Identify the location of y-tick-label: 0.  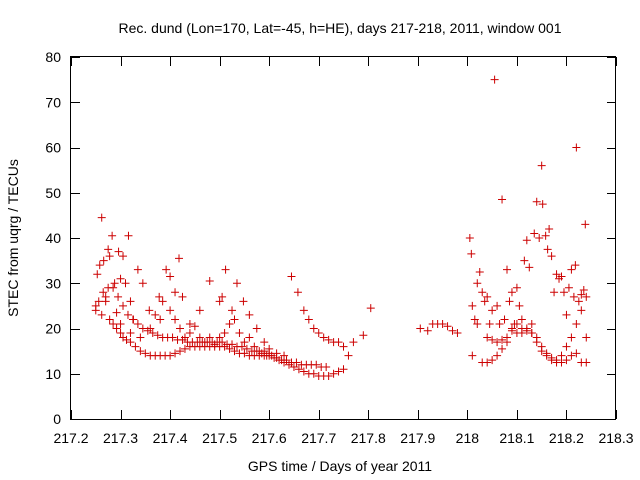
(57, 419).